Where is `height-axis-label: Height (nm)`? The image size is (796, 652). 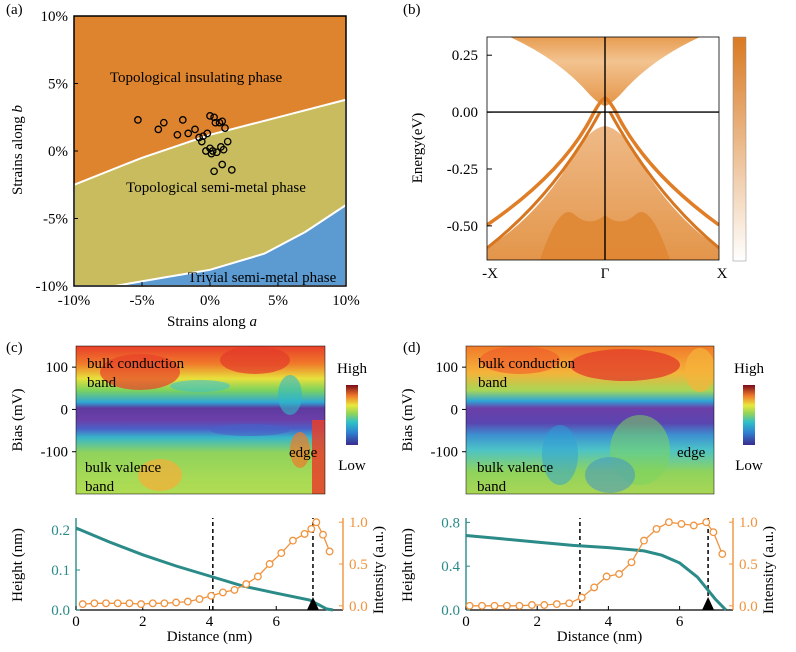 height-axis-label: Height (nm) is located at coordinates (408, 565).